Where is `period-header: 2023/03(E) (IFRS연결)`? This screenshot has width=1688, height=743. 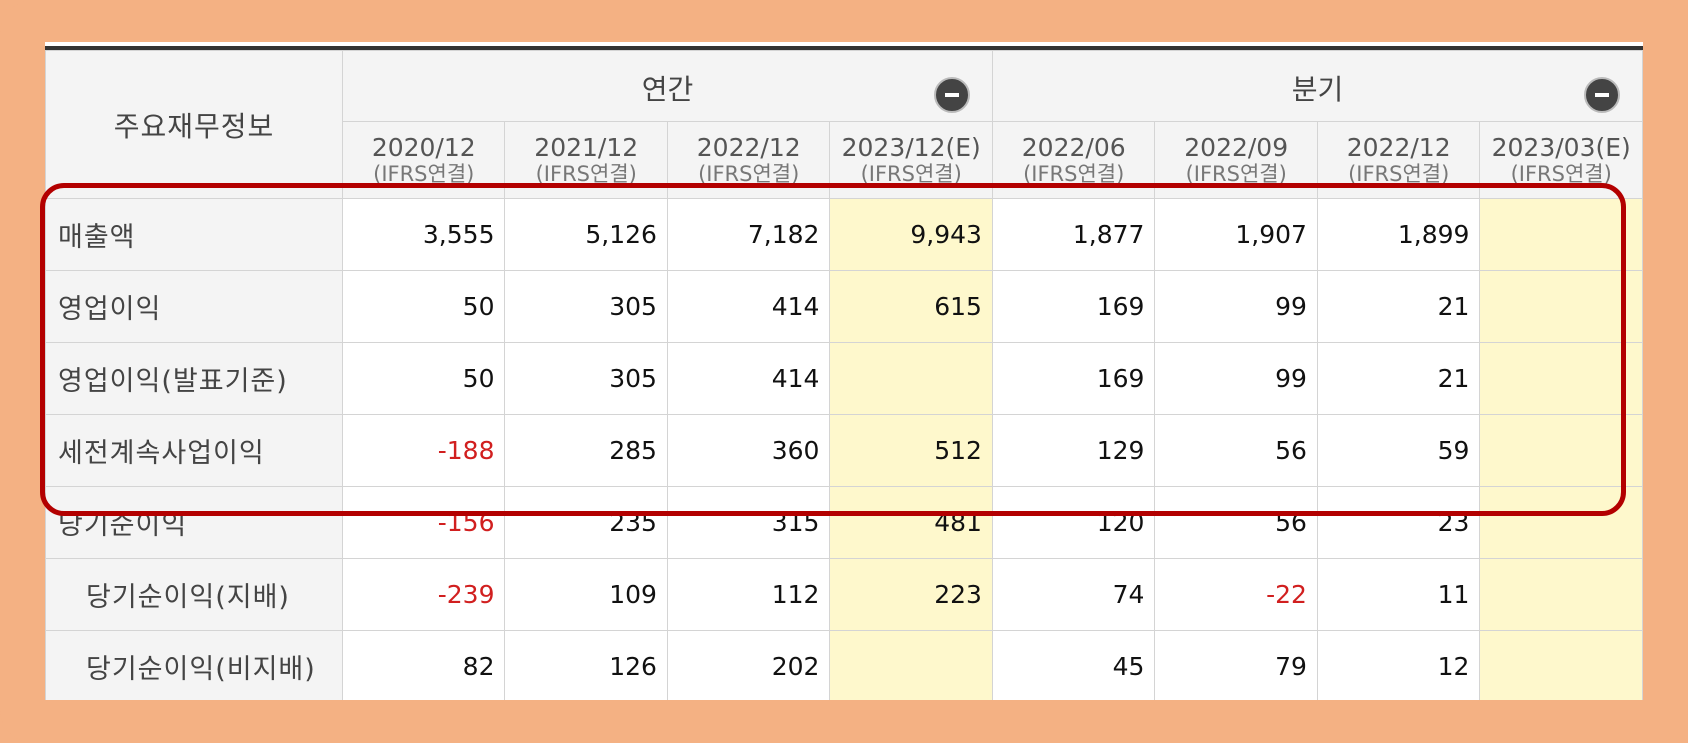 period-header: 2023/03(E) (IFRS연결) is located at coordinates (1561, 160).